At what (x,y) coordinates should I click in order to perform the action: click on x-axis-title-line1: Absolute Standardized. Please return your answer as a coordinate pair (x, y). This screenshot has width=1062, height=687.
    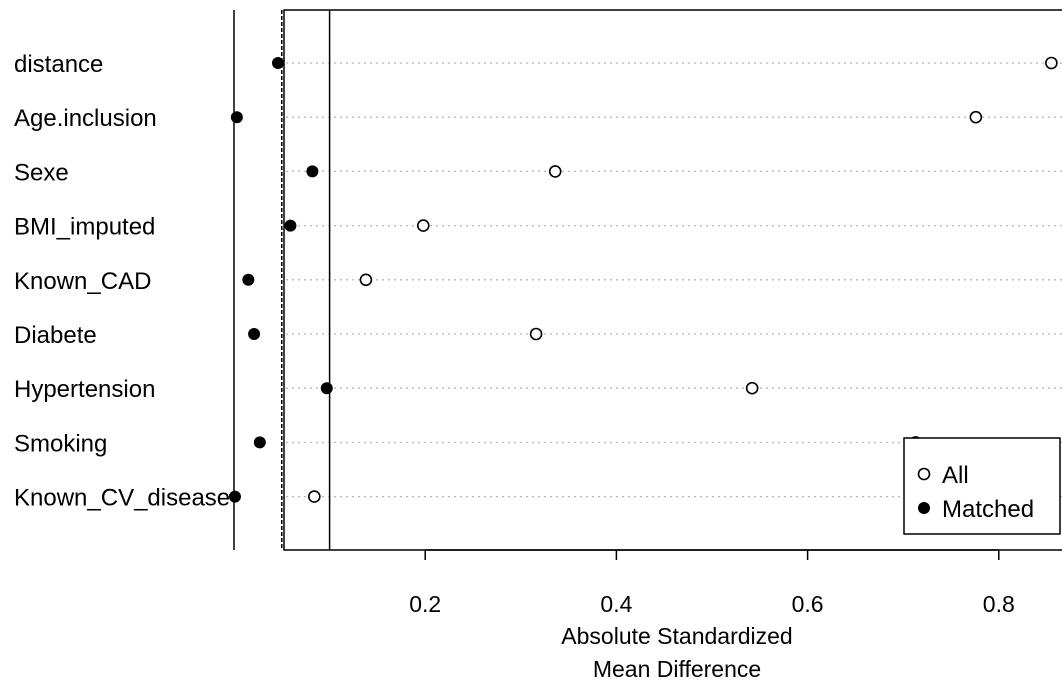
    Looking at the image, I should click on (676, 636).